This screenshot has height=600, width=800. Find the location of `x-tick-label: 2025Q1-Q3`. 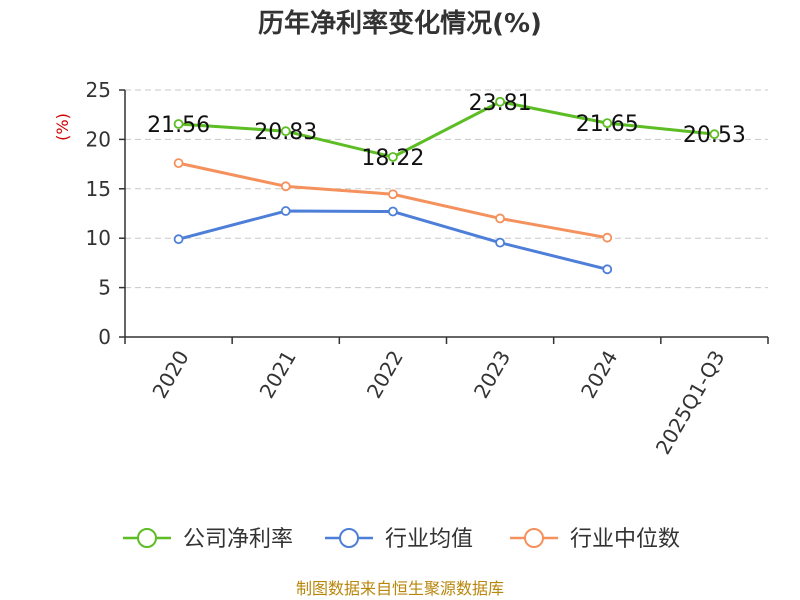

x-tick-label: 2025Q1-Q3 is located at coordinates (690, 402).